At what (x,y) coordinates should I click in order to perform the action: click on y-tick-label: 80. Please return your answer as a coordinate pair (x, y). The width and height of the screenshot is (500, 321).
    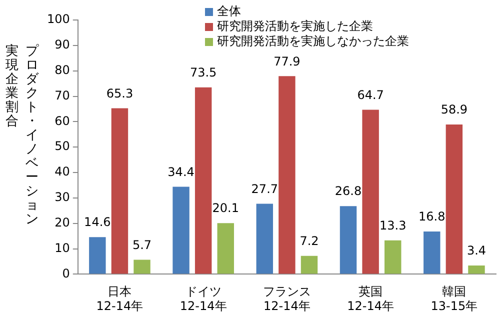
    Looking at the image, I should click on (62, 69).